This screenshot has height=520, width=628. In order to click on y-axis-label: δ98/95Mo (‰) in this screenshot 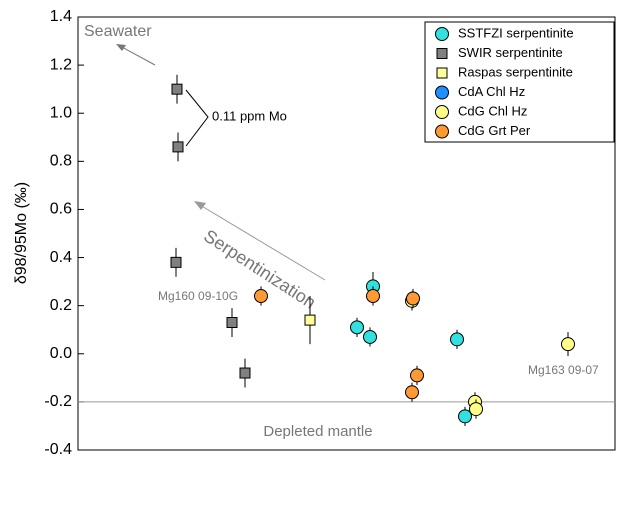, I will do `click(21, 233)`.